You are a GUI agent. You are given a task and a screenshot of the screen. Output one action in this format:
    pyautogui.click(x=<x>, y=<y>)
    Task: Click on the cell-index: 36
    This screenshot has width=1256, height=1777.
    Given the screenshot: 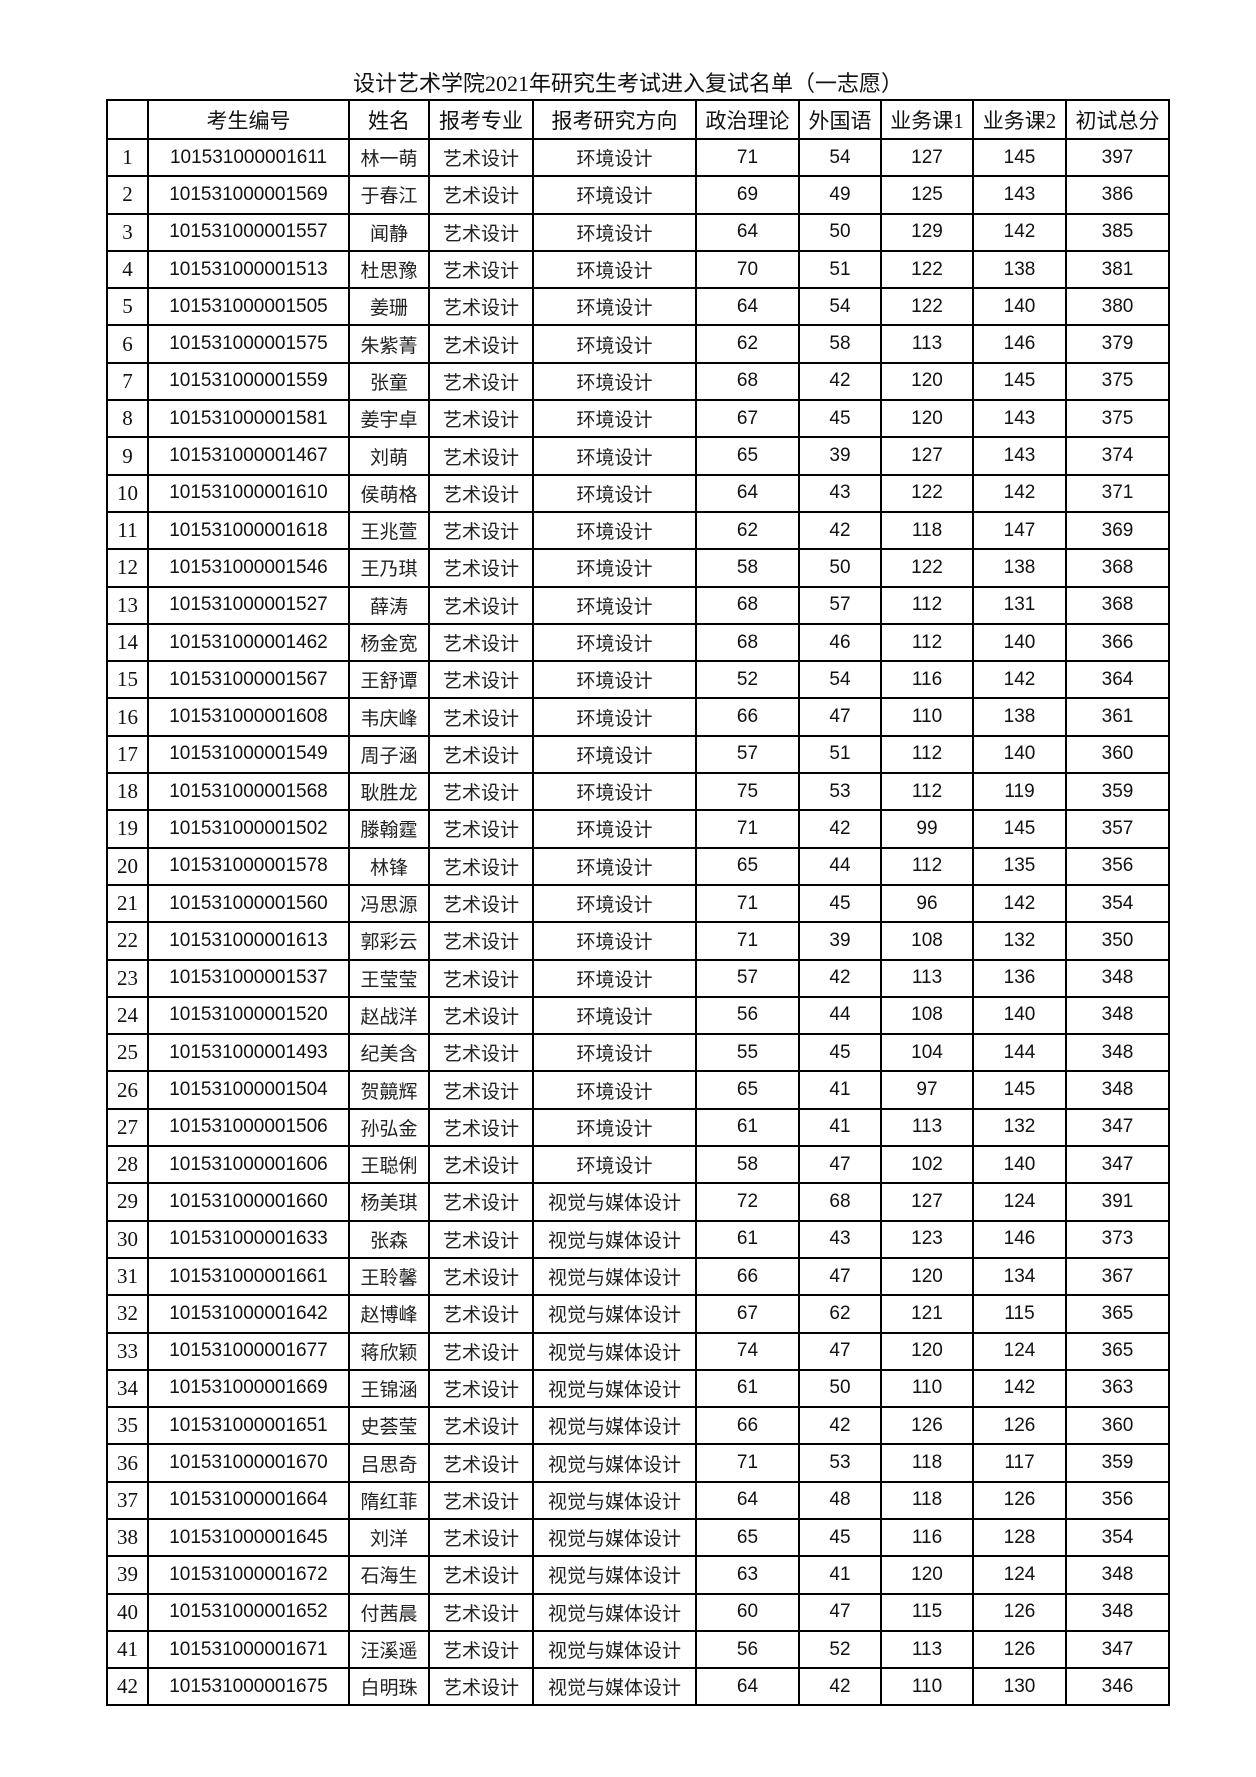 What is the action you would take?
    pyautogui.click(x=127, y=1463)
    